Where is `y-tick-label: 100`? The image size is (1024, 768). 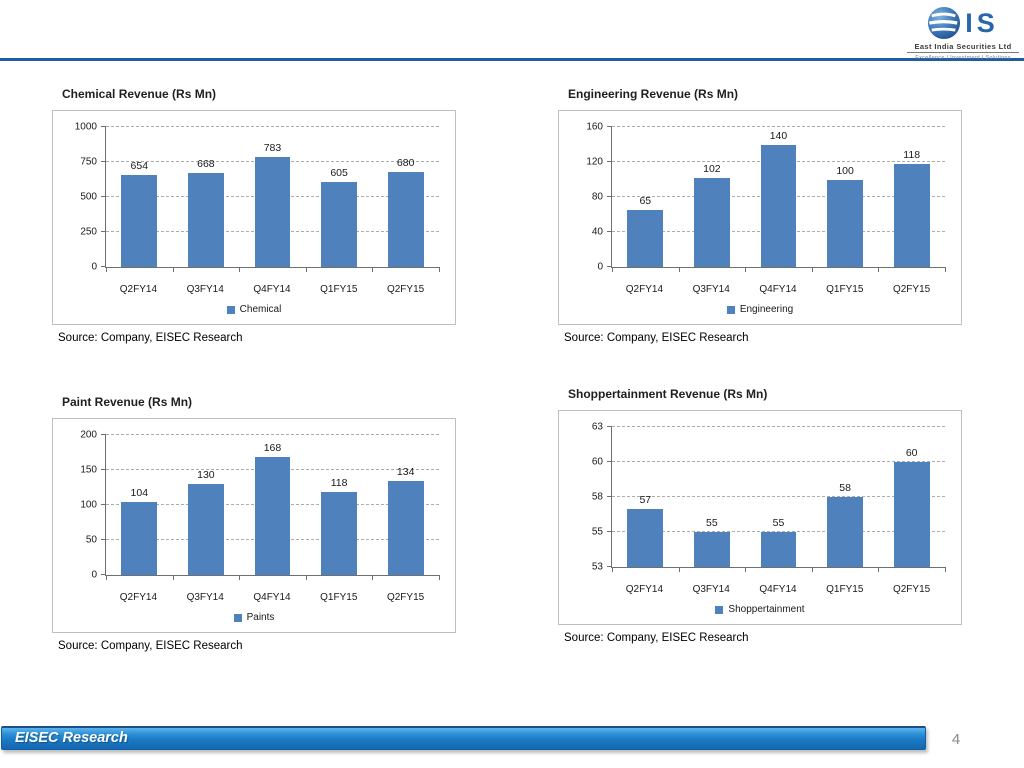
y-tick-label: 100 is located at coordinates (88, 505).